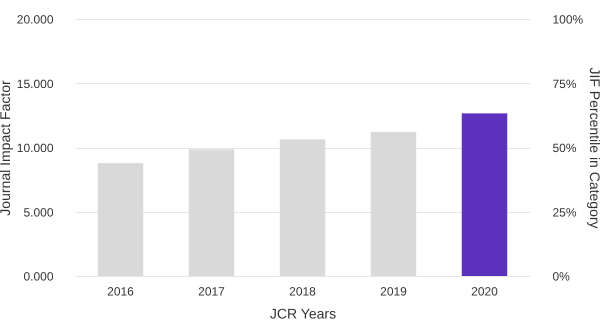  What do you see at coordinates (35, 148) in the screenshot?
I see `y-tick-label: 10.000` at bounding box center [35, 148].